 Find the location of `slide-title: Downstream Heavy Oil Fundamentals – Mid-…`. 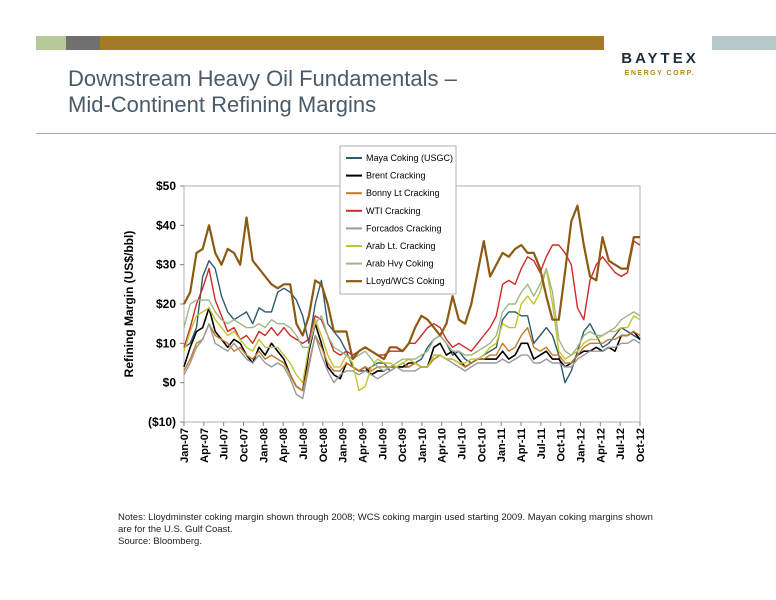

slide-title: Downstream Heavy Oil Fundamentals – Mid-… is located at coordinates (328, 92).